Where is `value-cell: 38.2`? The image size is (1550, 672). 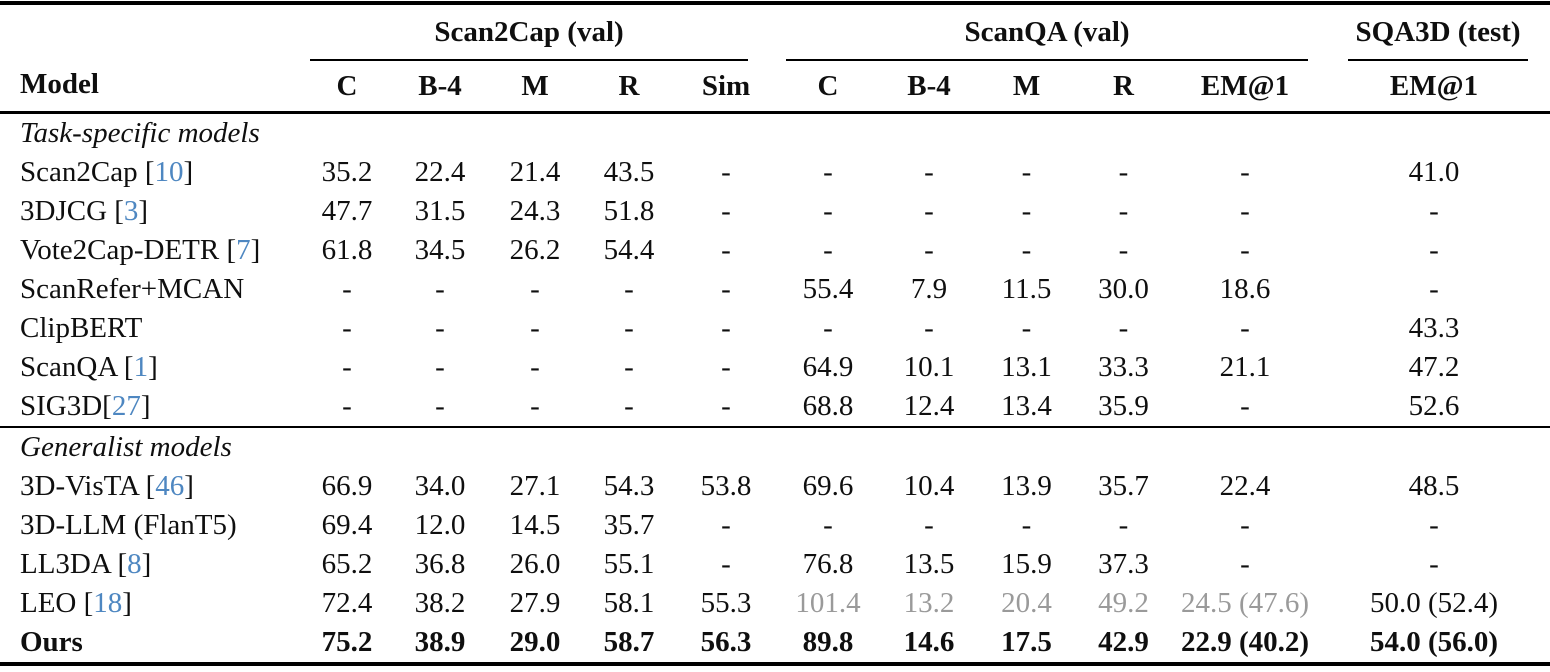
value-cell: 38.2 is located at coordinates (440, 603).